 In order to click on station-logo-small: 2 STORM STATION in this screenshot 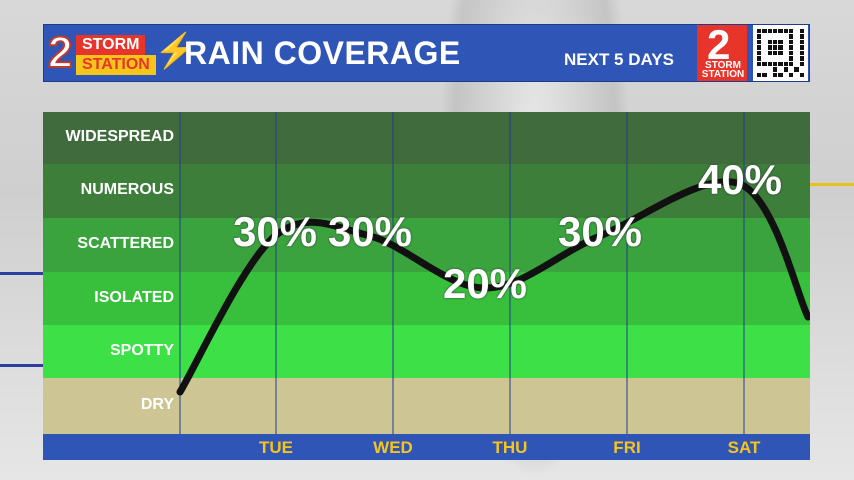, I will do `click(722, 51)`.